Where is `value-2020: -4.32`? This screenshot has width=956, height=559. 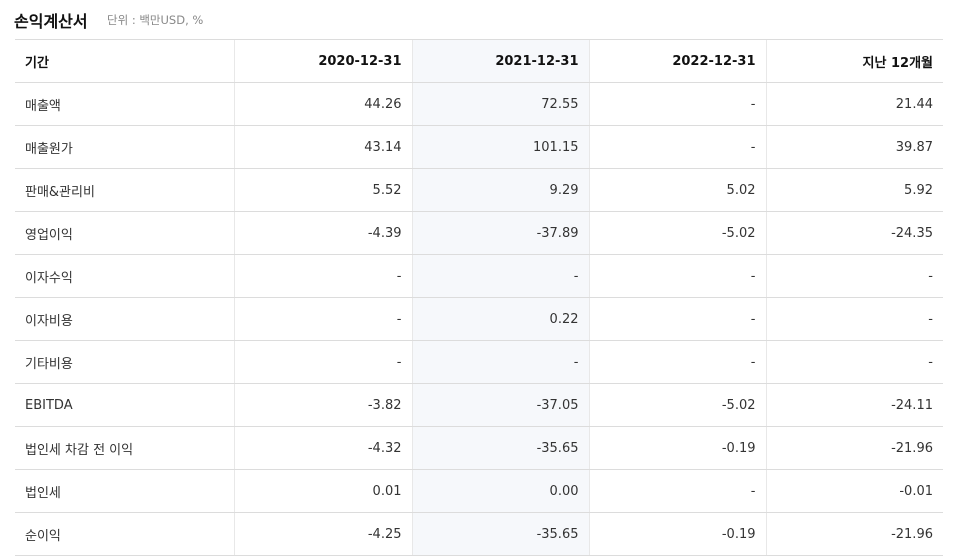 value-2020: -4.32 is located at coordinates (322, 448).